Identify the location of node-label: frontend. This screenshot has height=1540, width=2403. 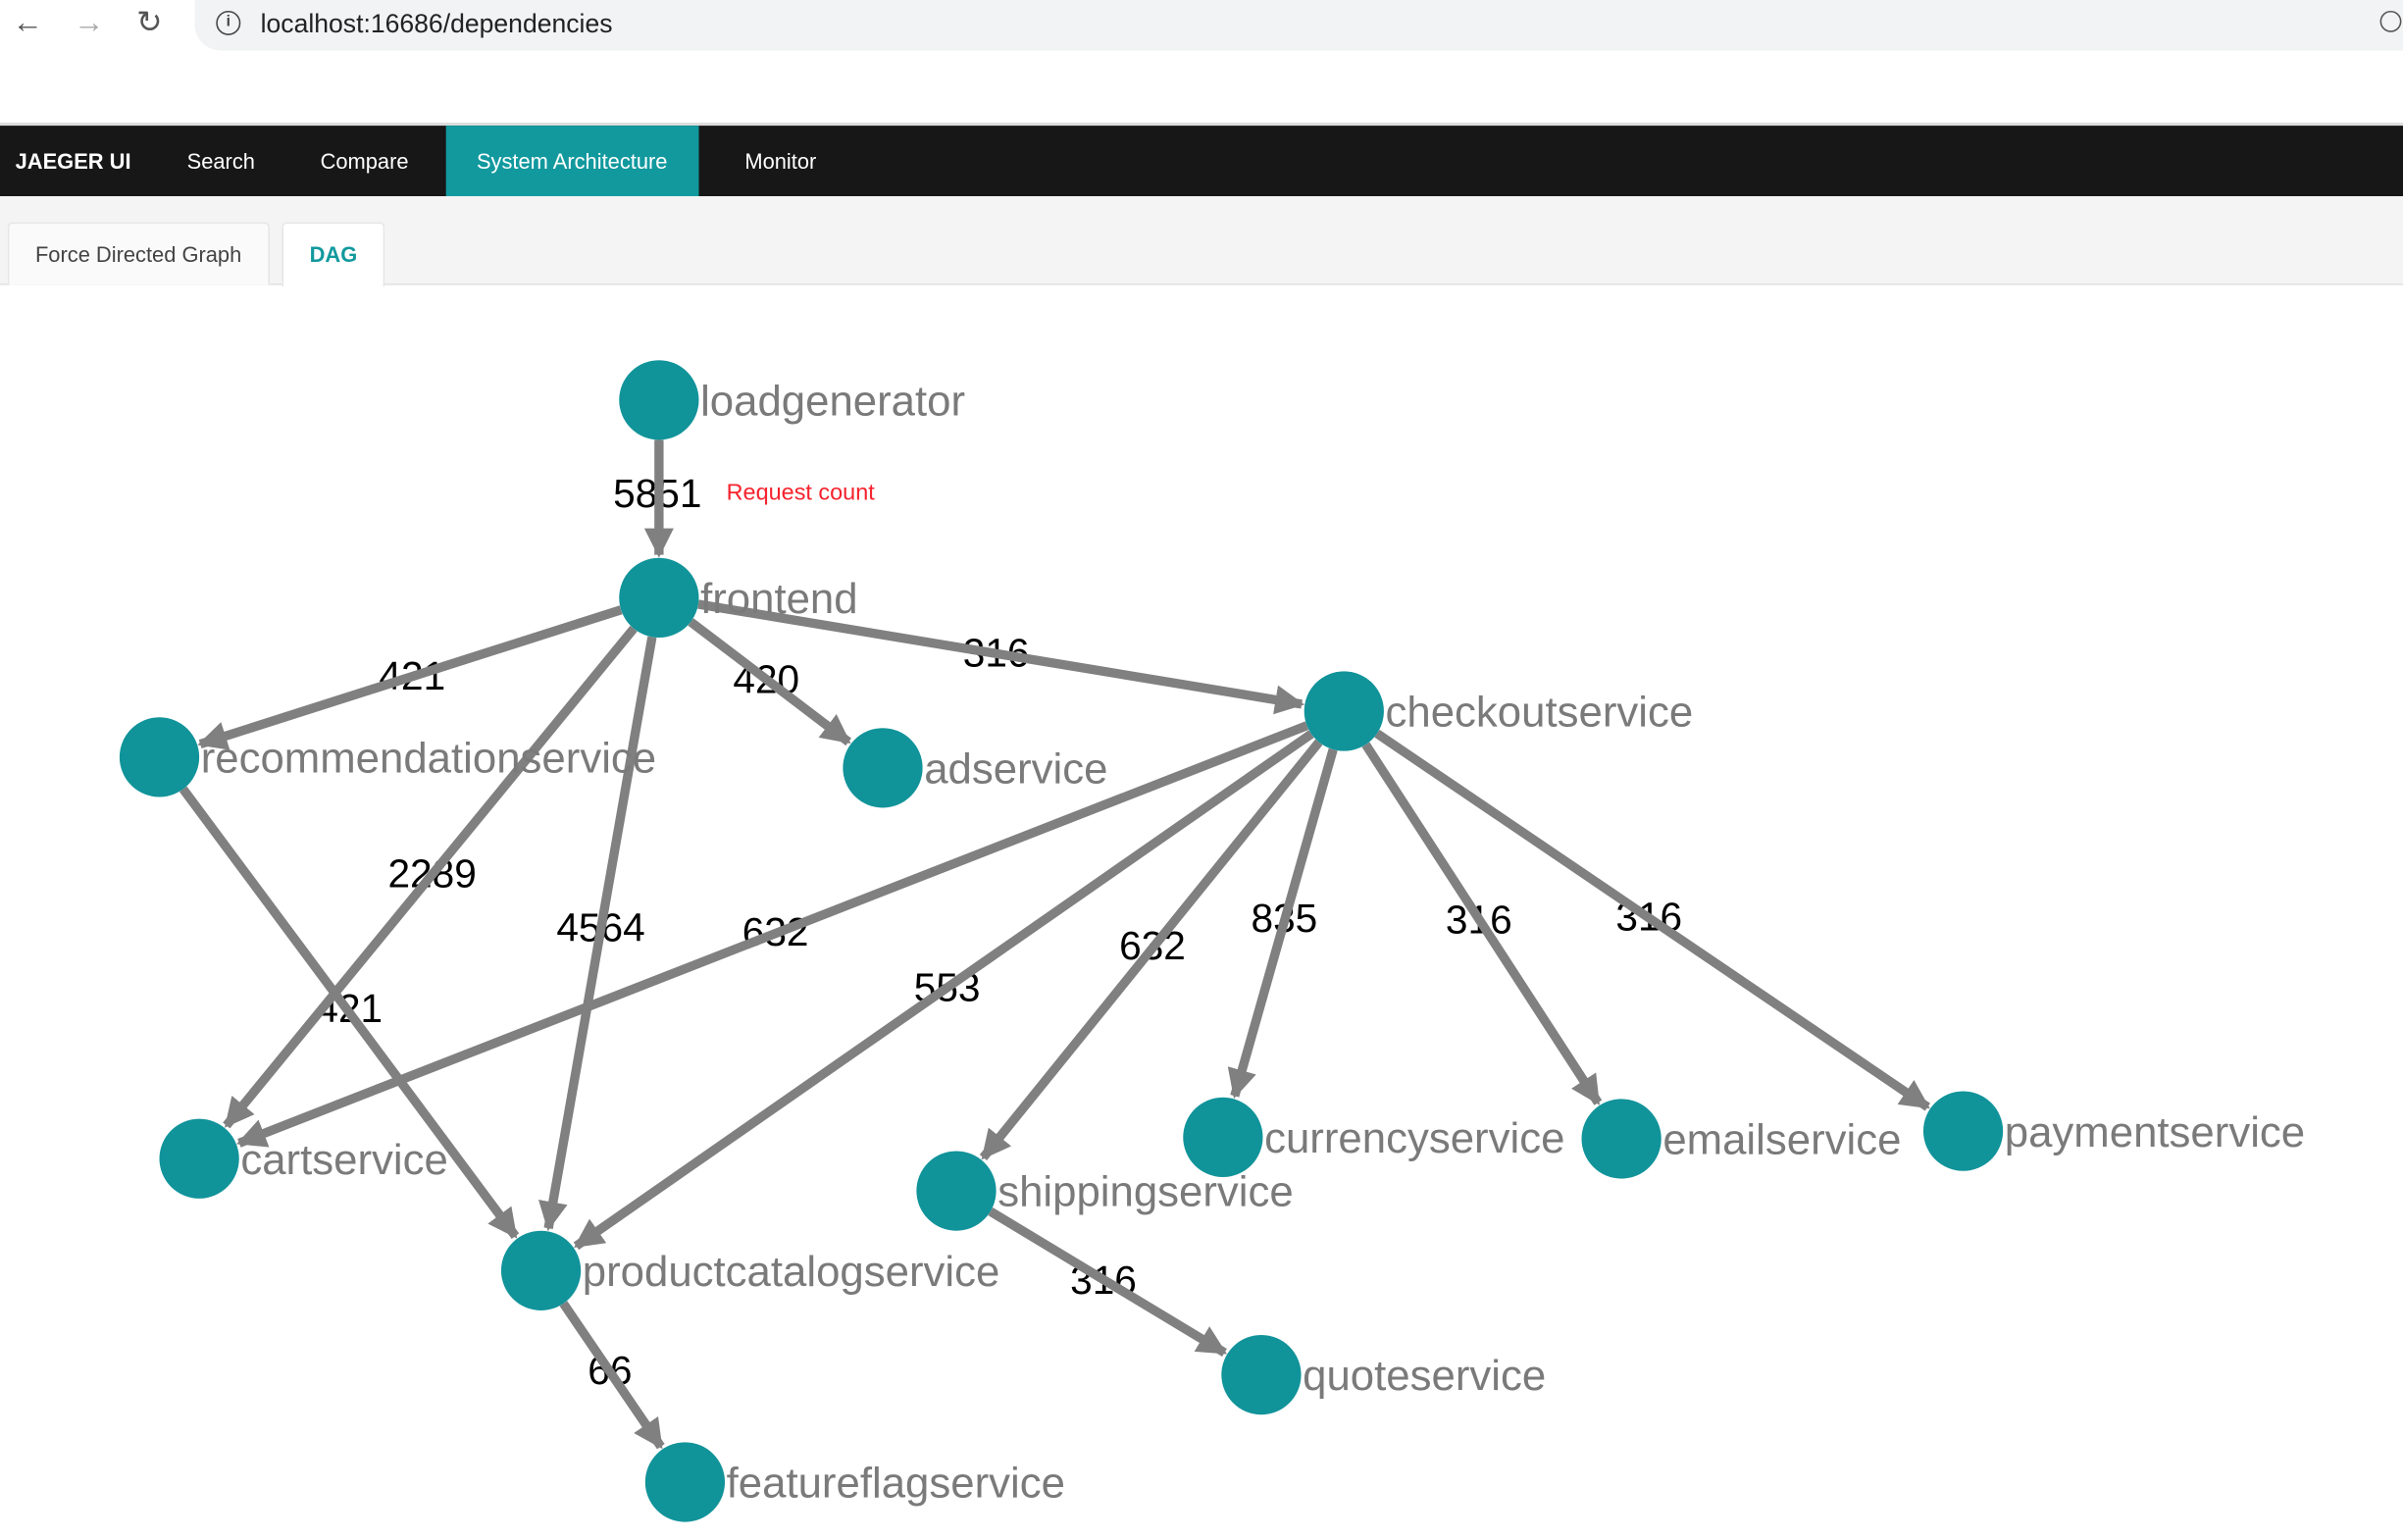
(779, 599).